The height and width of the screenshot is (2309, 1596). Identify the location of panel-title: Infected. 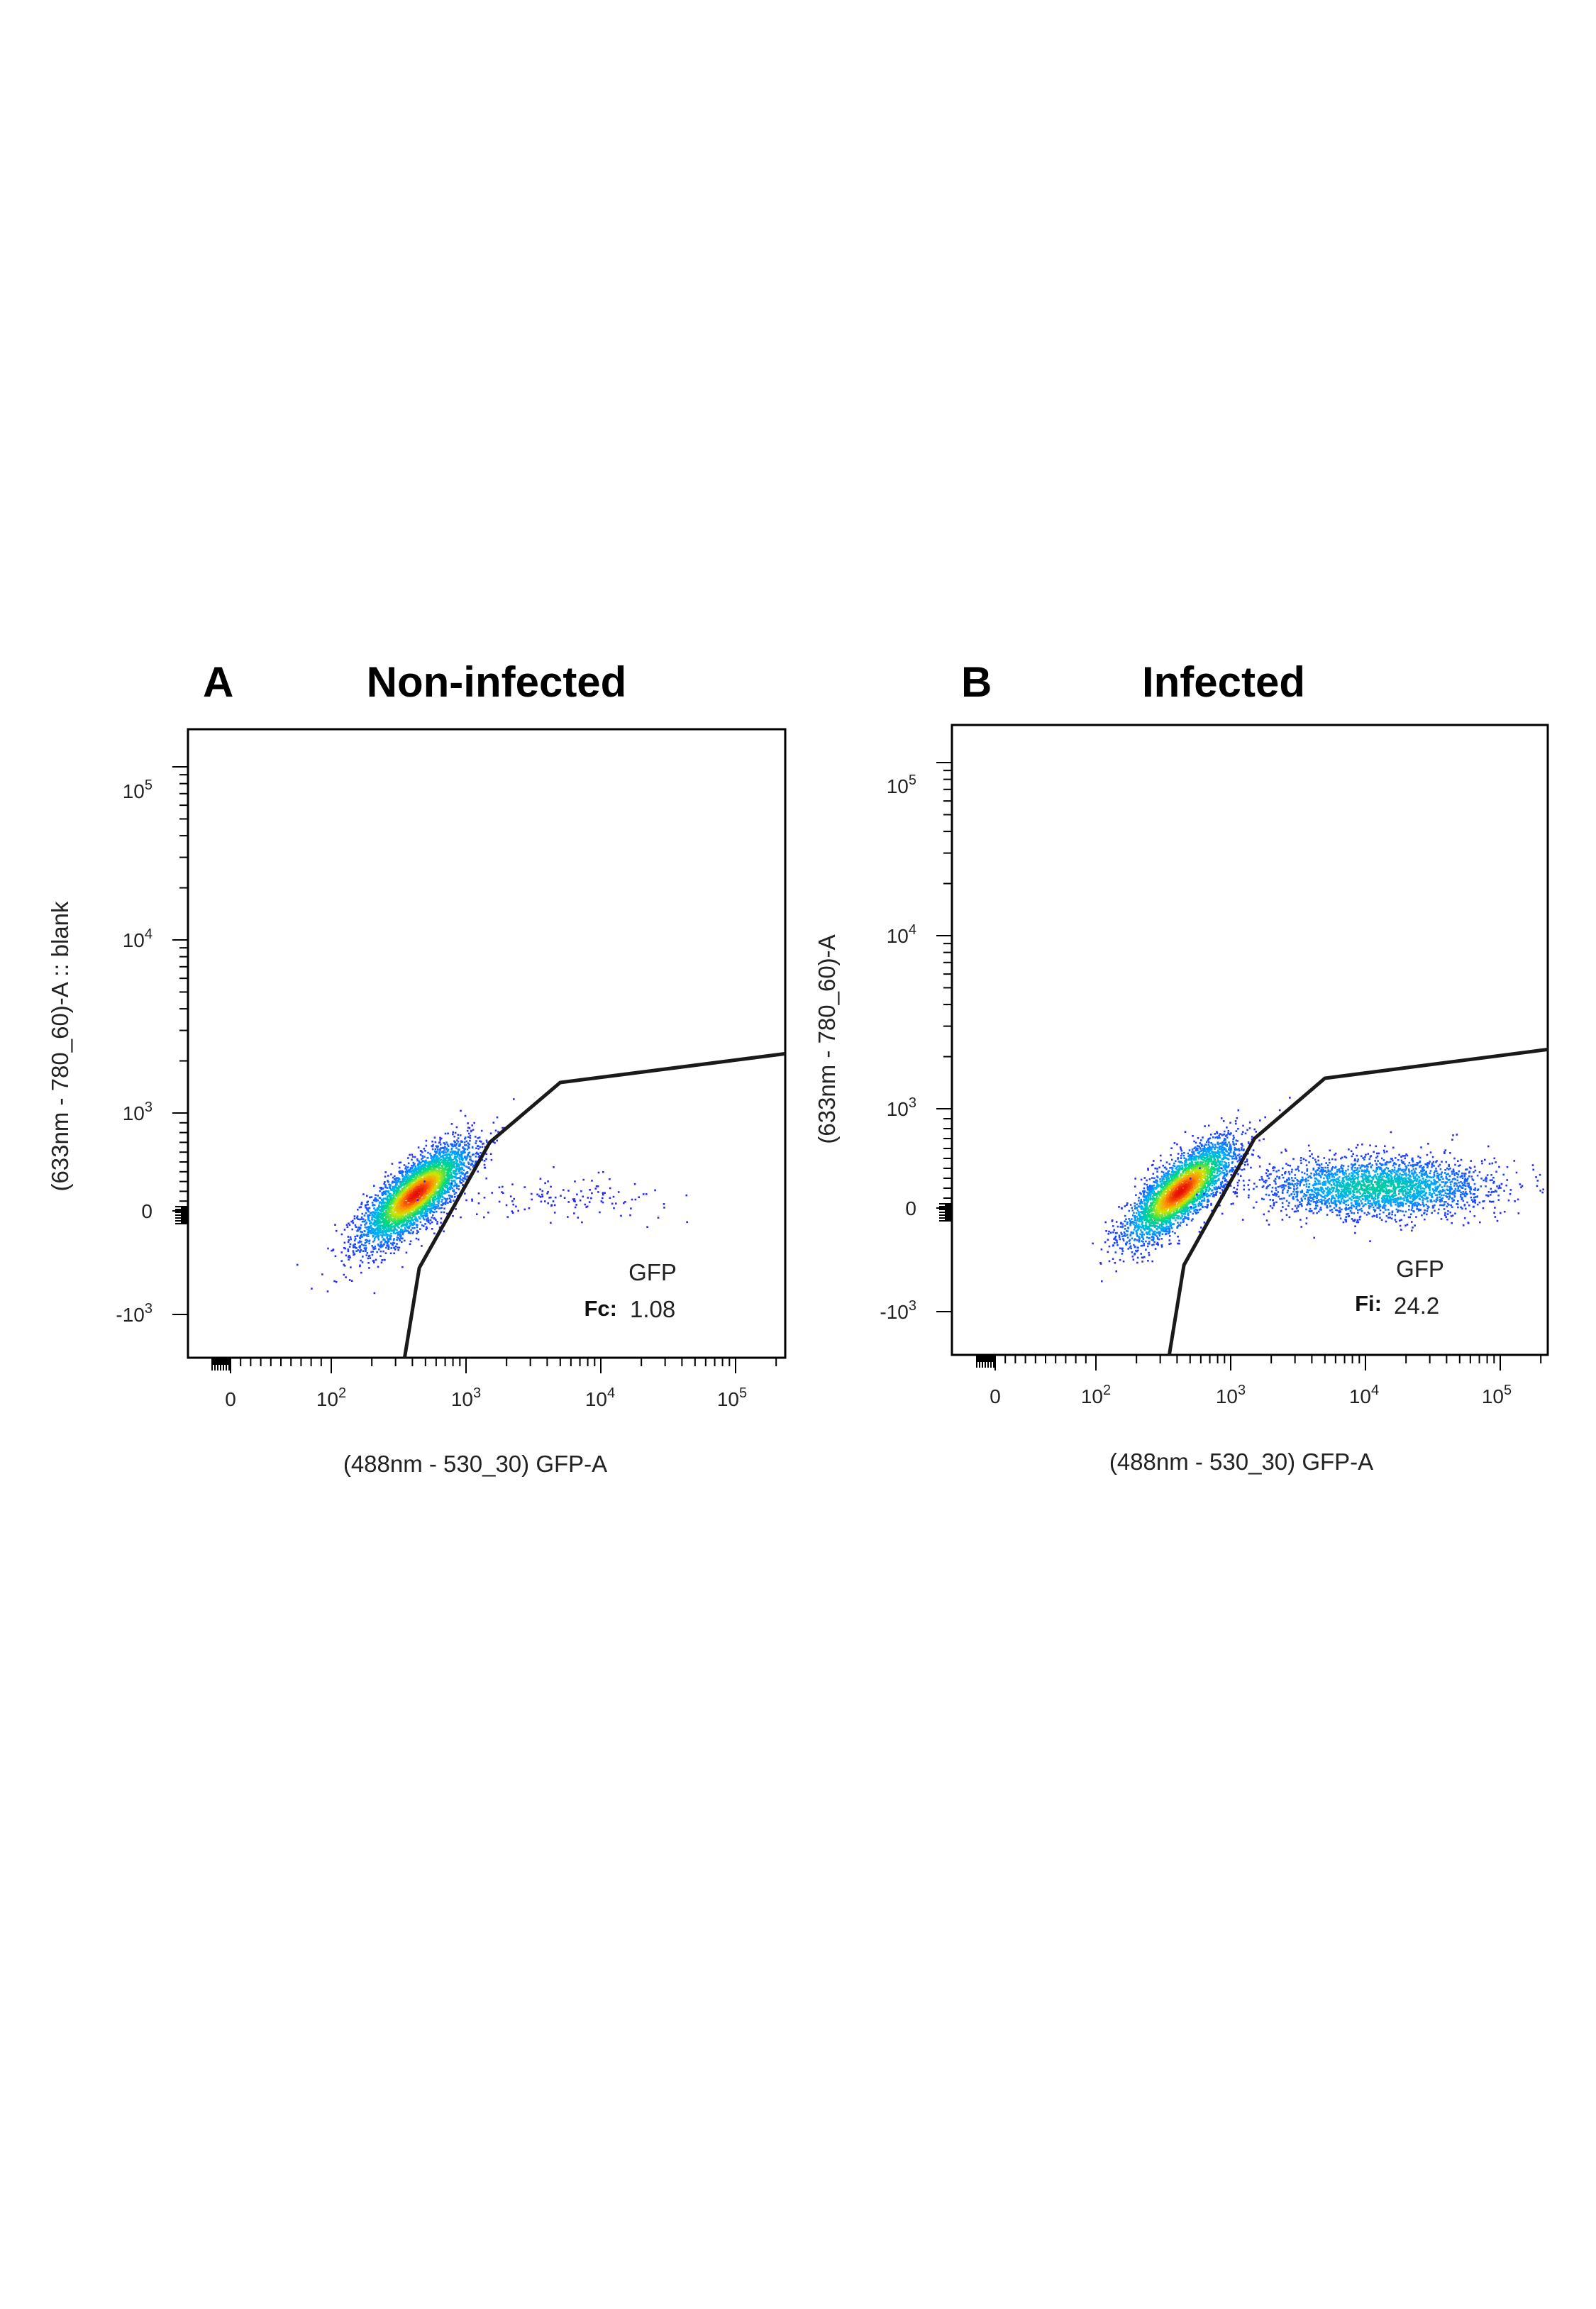
(1223, 682).